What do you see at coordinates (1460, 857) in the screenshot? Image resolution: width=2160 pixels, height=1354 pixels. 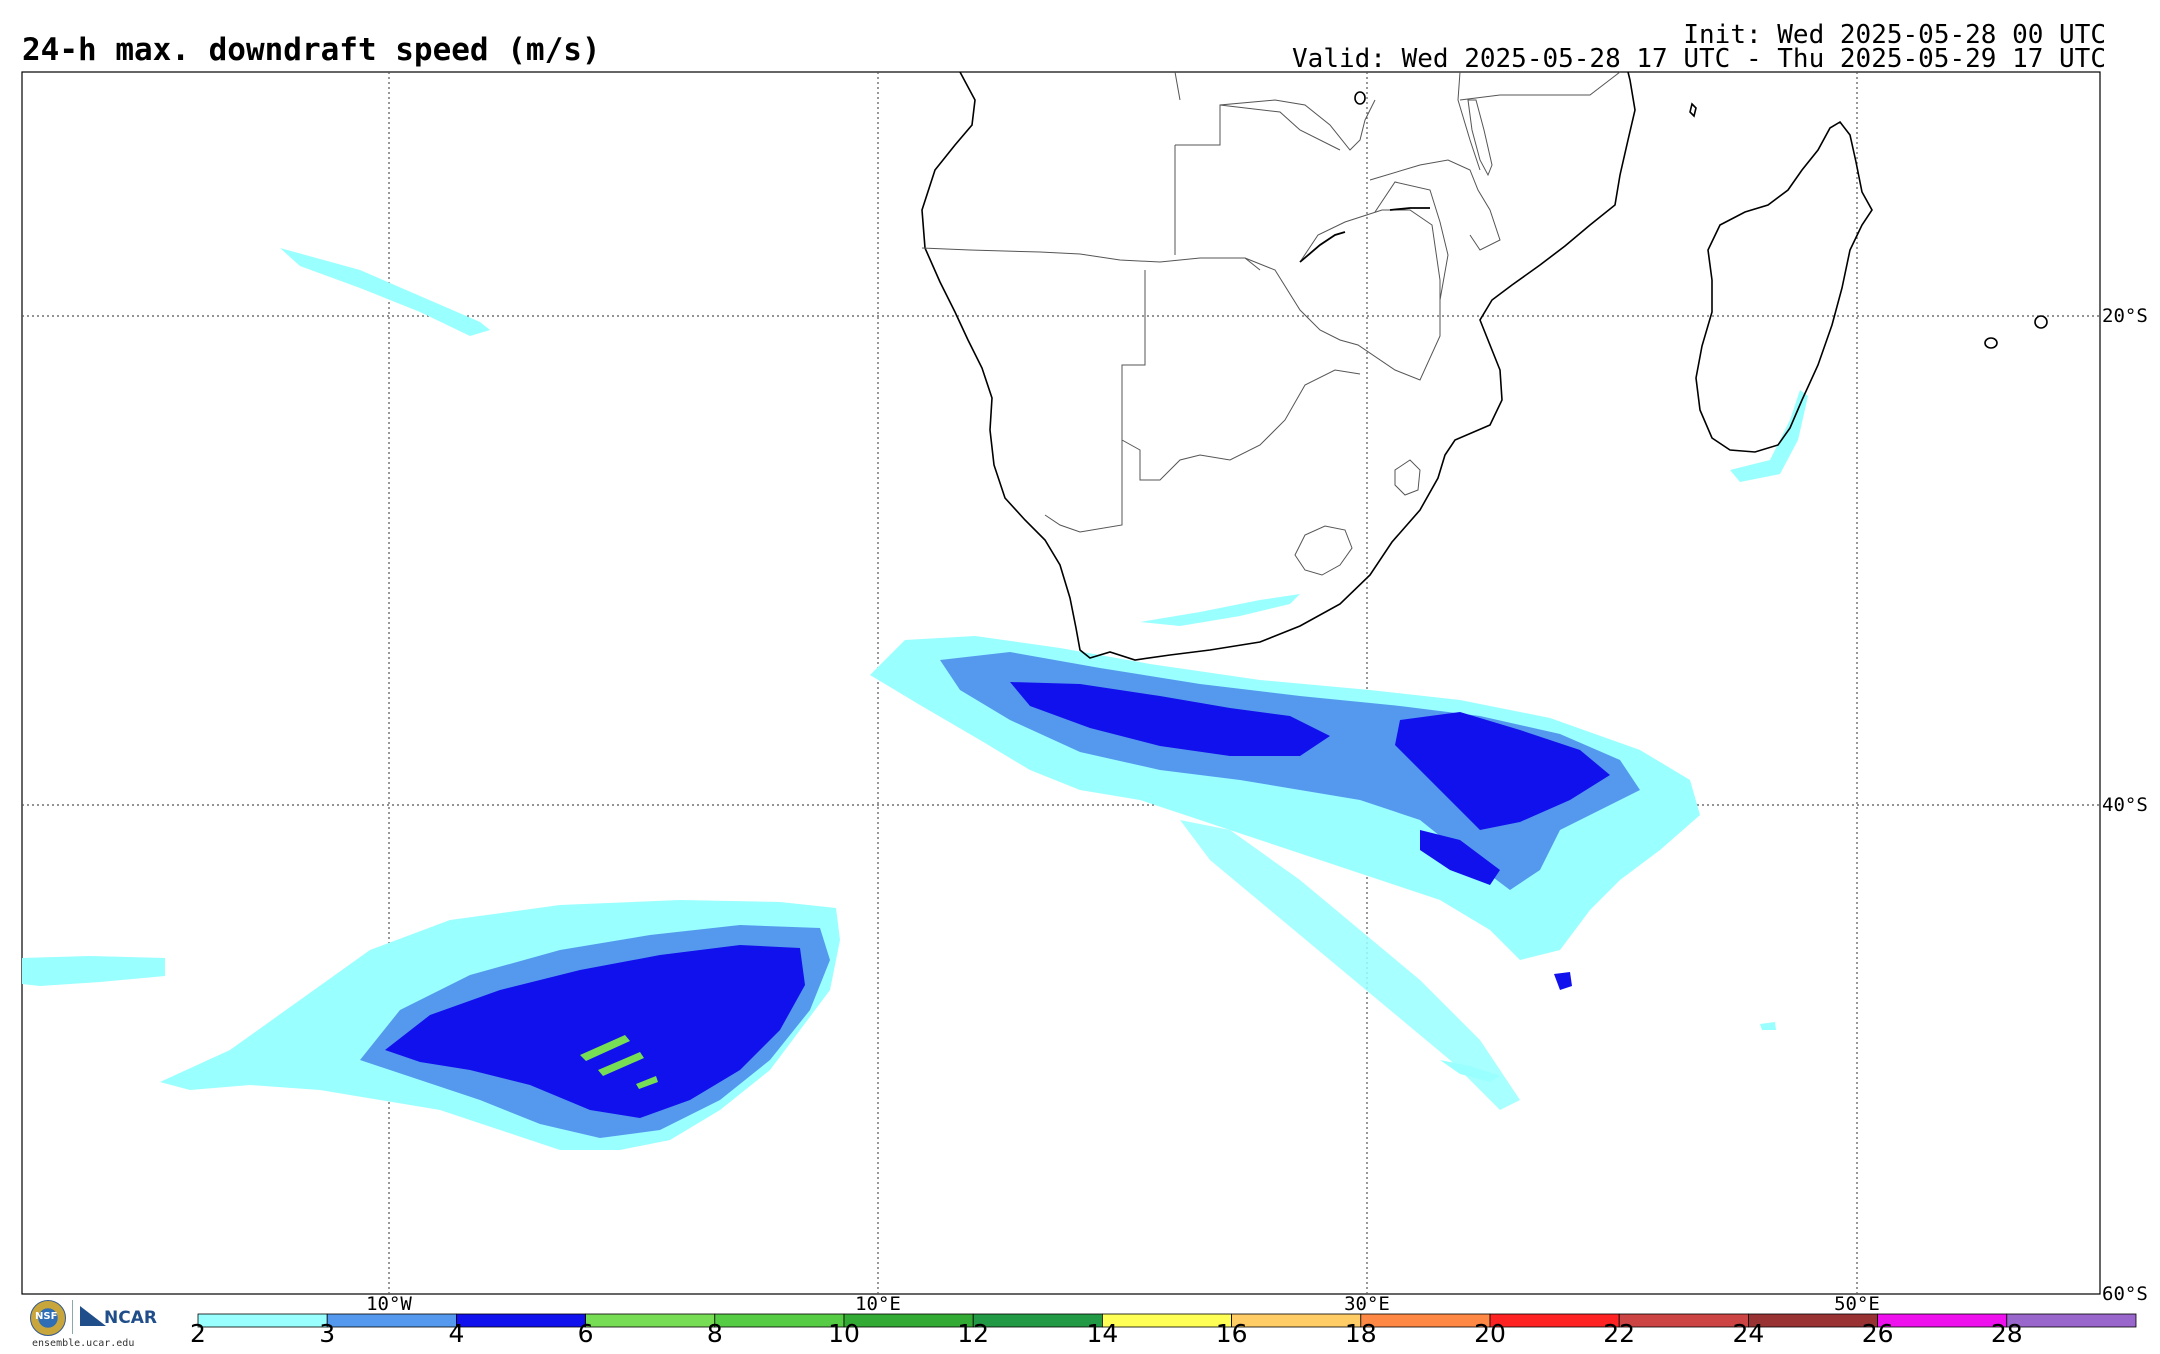 I see `shade-4-6-south-africa-c` at bounding box center [1460, 857].